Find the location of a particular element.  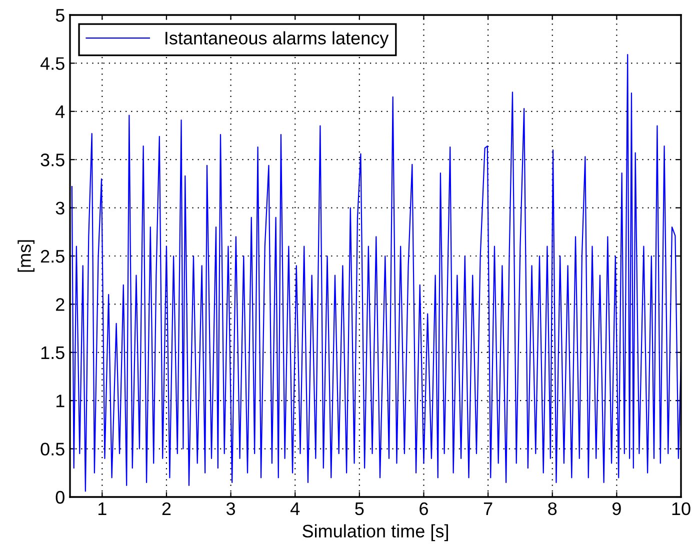

x-tick-label: 5 is located at coordinates (359, 509).